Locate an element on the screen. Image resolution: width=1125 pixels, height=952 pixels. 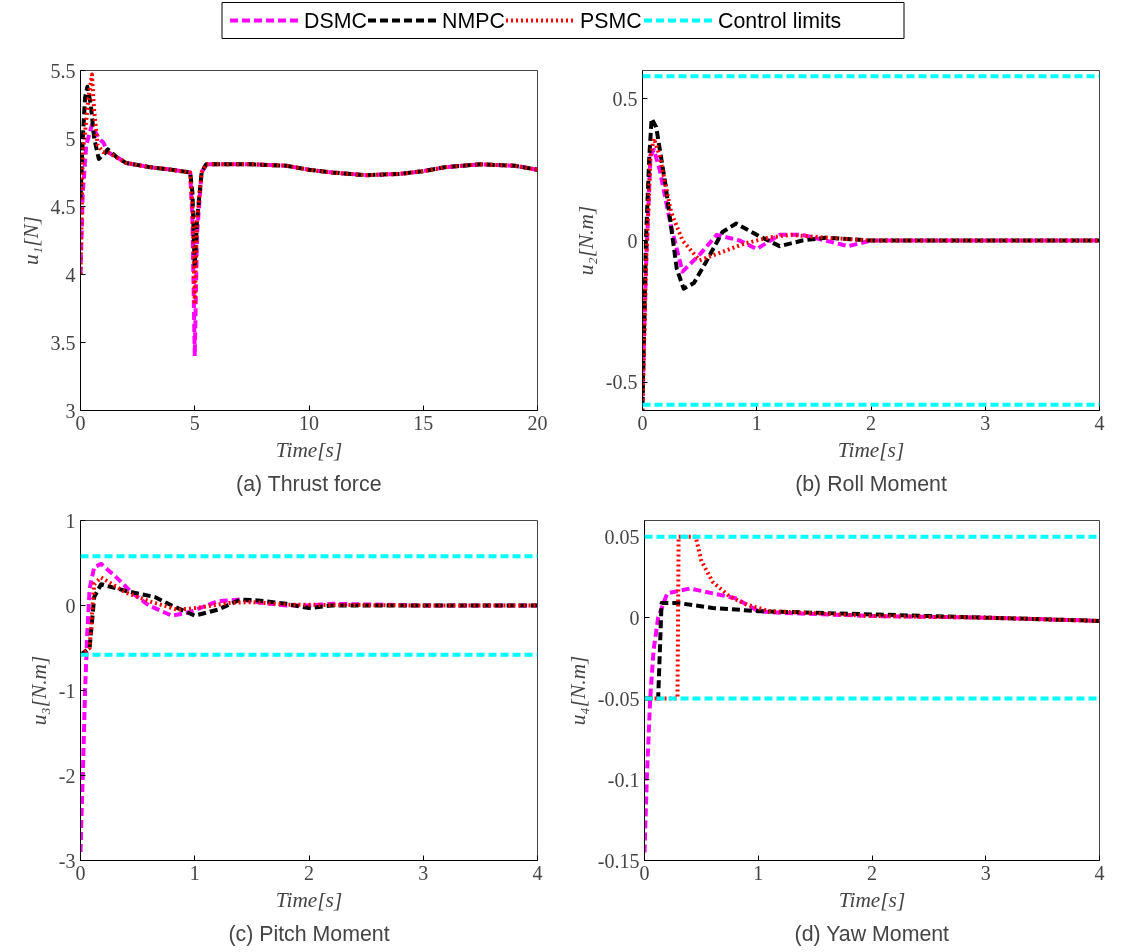
y-tick-label: 5.5 is located at coordinates (63, 70).